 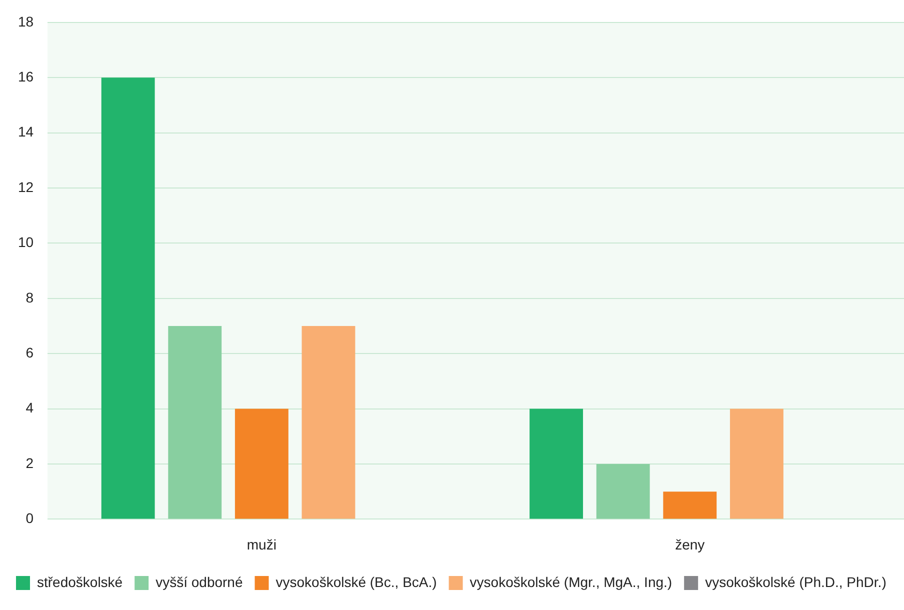 I want to click on y-tick-label: 16, so click(x=26, y=76).